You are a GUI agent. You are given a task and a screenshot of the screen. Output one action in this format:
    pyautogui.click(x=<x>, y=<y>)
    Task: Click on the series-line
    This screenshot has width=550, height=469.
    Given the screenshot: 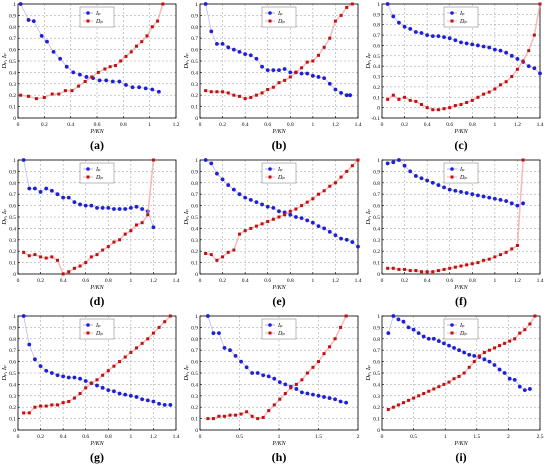 What is the action you would take?
    pyautogui.click(x=282, y=210)
    